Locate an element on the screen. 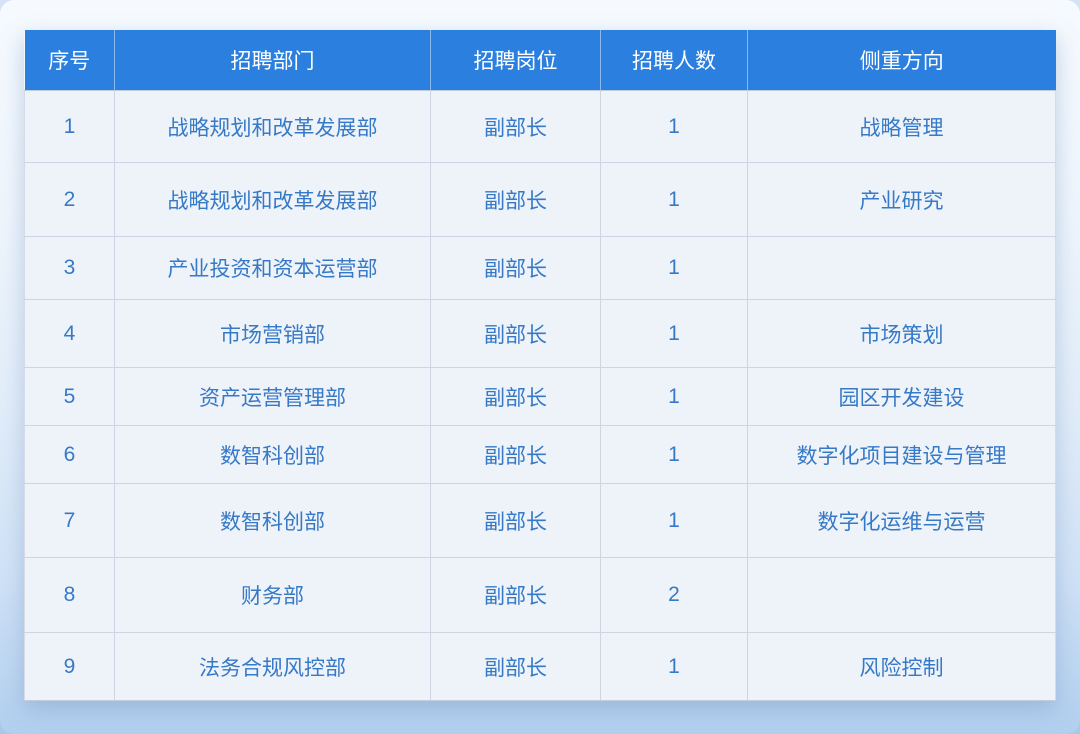  cell-focus: 市场策划 is located at coordinates (901, 333).